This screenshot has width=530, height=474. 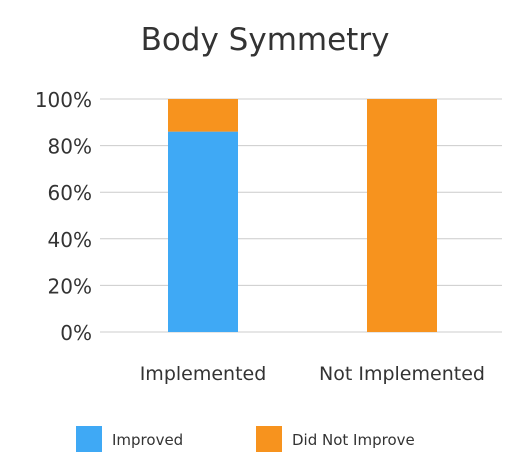 I want to click on bar-implemented-improved, so click(x=203, y=231).